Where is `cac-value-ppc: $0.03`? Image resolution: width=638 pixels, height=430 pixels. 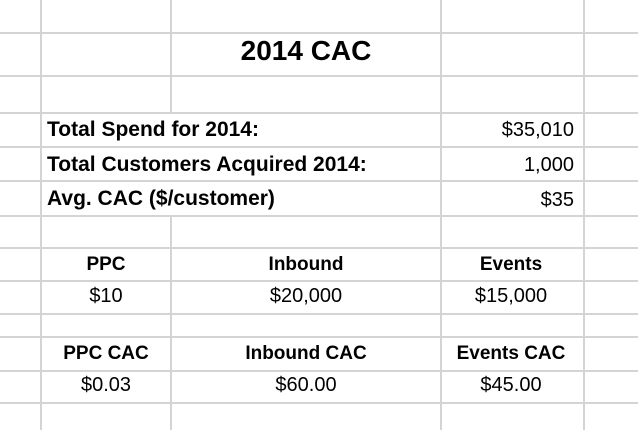
cac-value-ppc: $0.03 is located at coordinates (106, 385).